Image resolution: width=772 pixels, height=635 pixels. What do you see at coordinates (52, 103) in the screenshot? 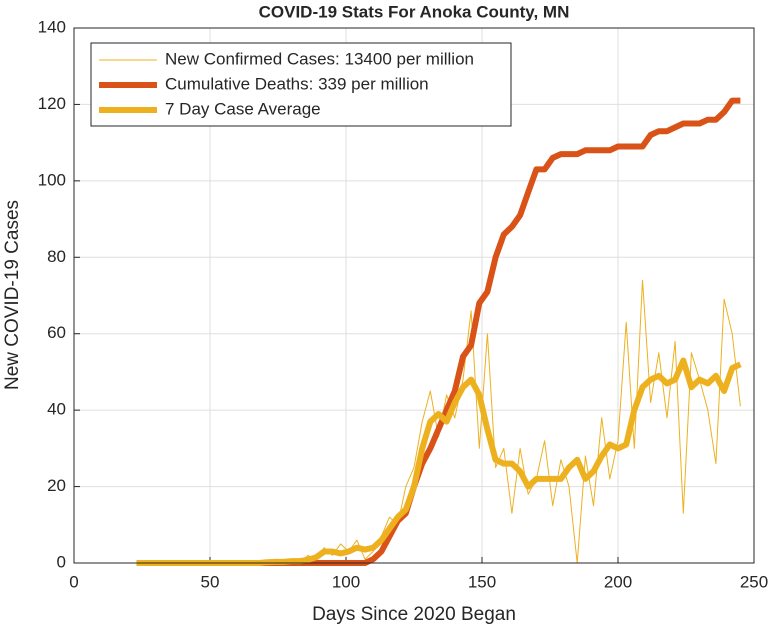
I see `y-tick-label: 120` at bounding box center [52, 103].